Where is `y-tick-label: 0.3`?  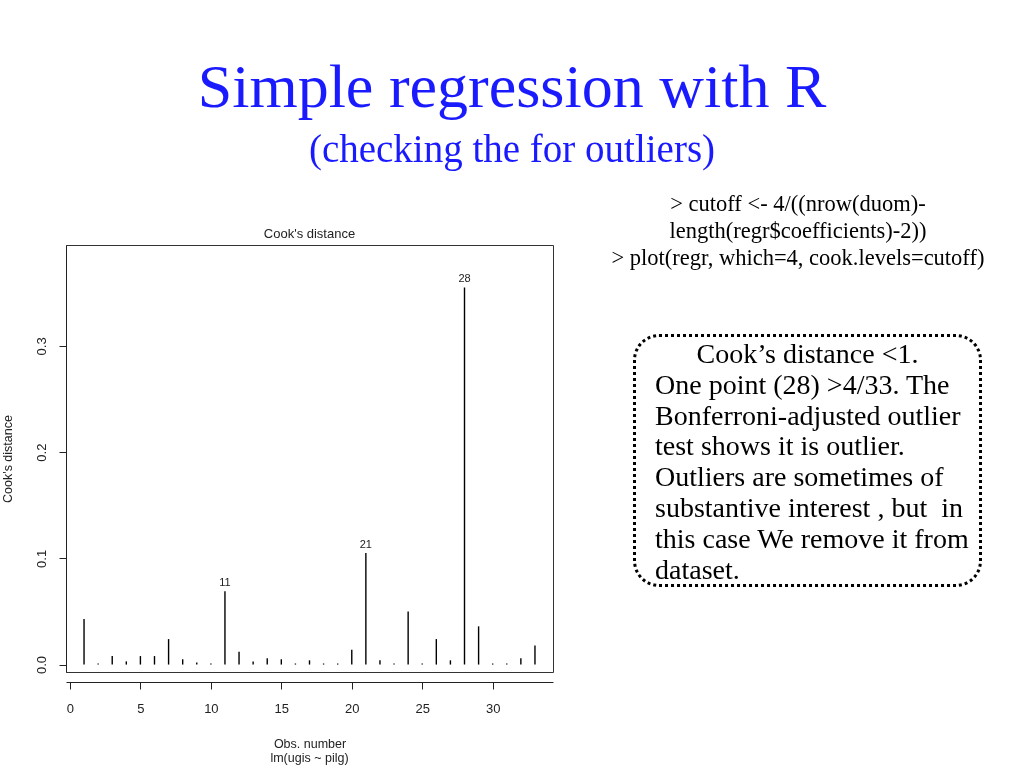
y-tick-label: 0.3 is located at coordinates (41, 346).